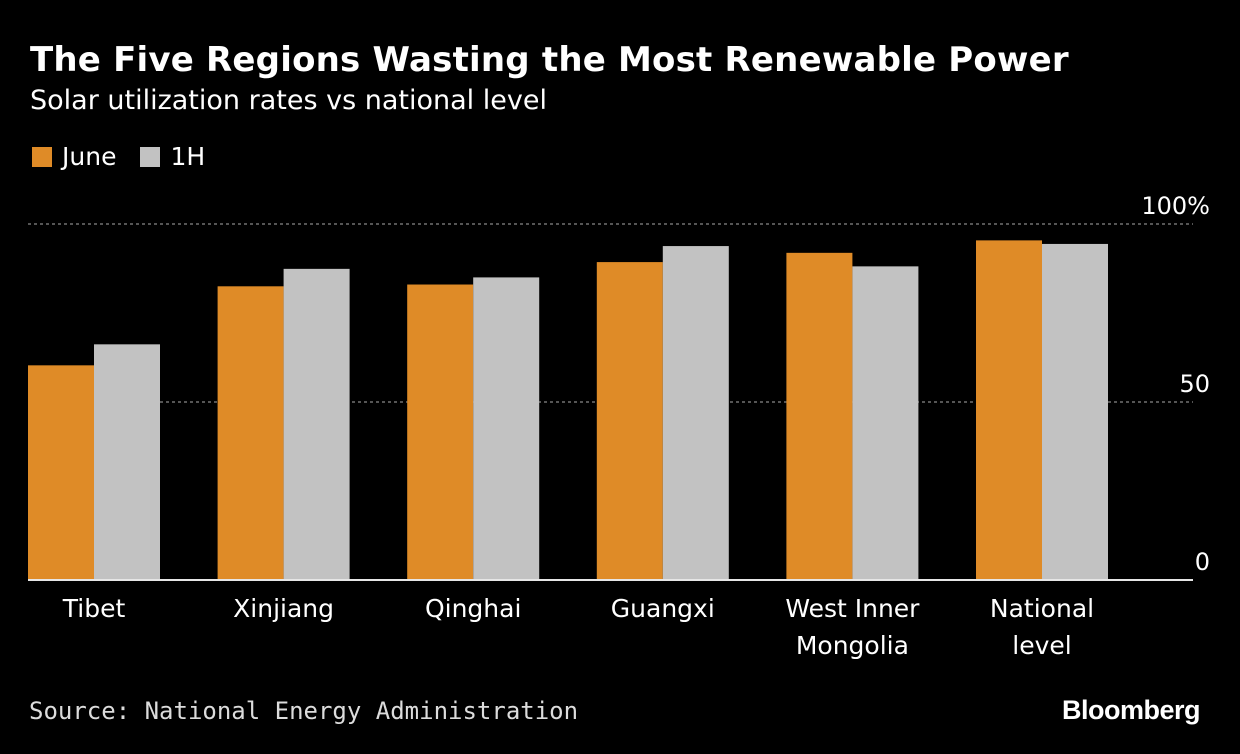  What do you see at coordinates (473, 608) in the screenshot?
I see `x-tick-label-2-0: Qinghai` at bounding box center [473, 608].